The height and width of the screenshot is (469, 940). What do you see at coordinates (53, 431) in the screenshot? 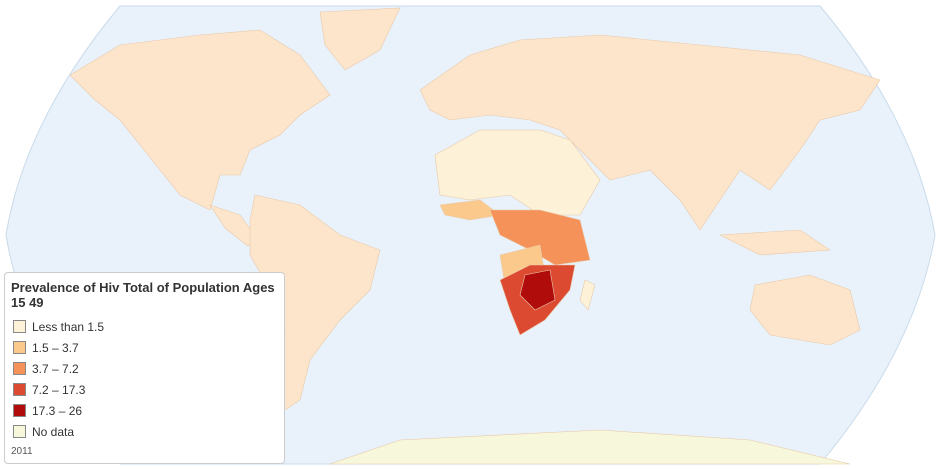
I see `legend-label: No data` at bounding box center [53, 431].